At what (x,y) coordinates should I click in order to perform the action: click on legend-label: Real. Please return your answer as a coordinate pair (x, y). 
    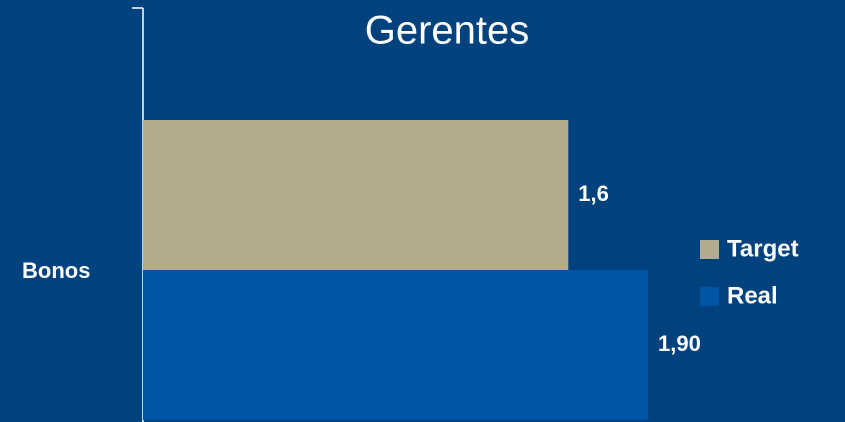
    Looking at the image, I should click on (752, 295).